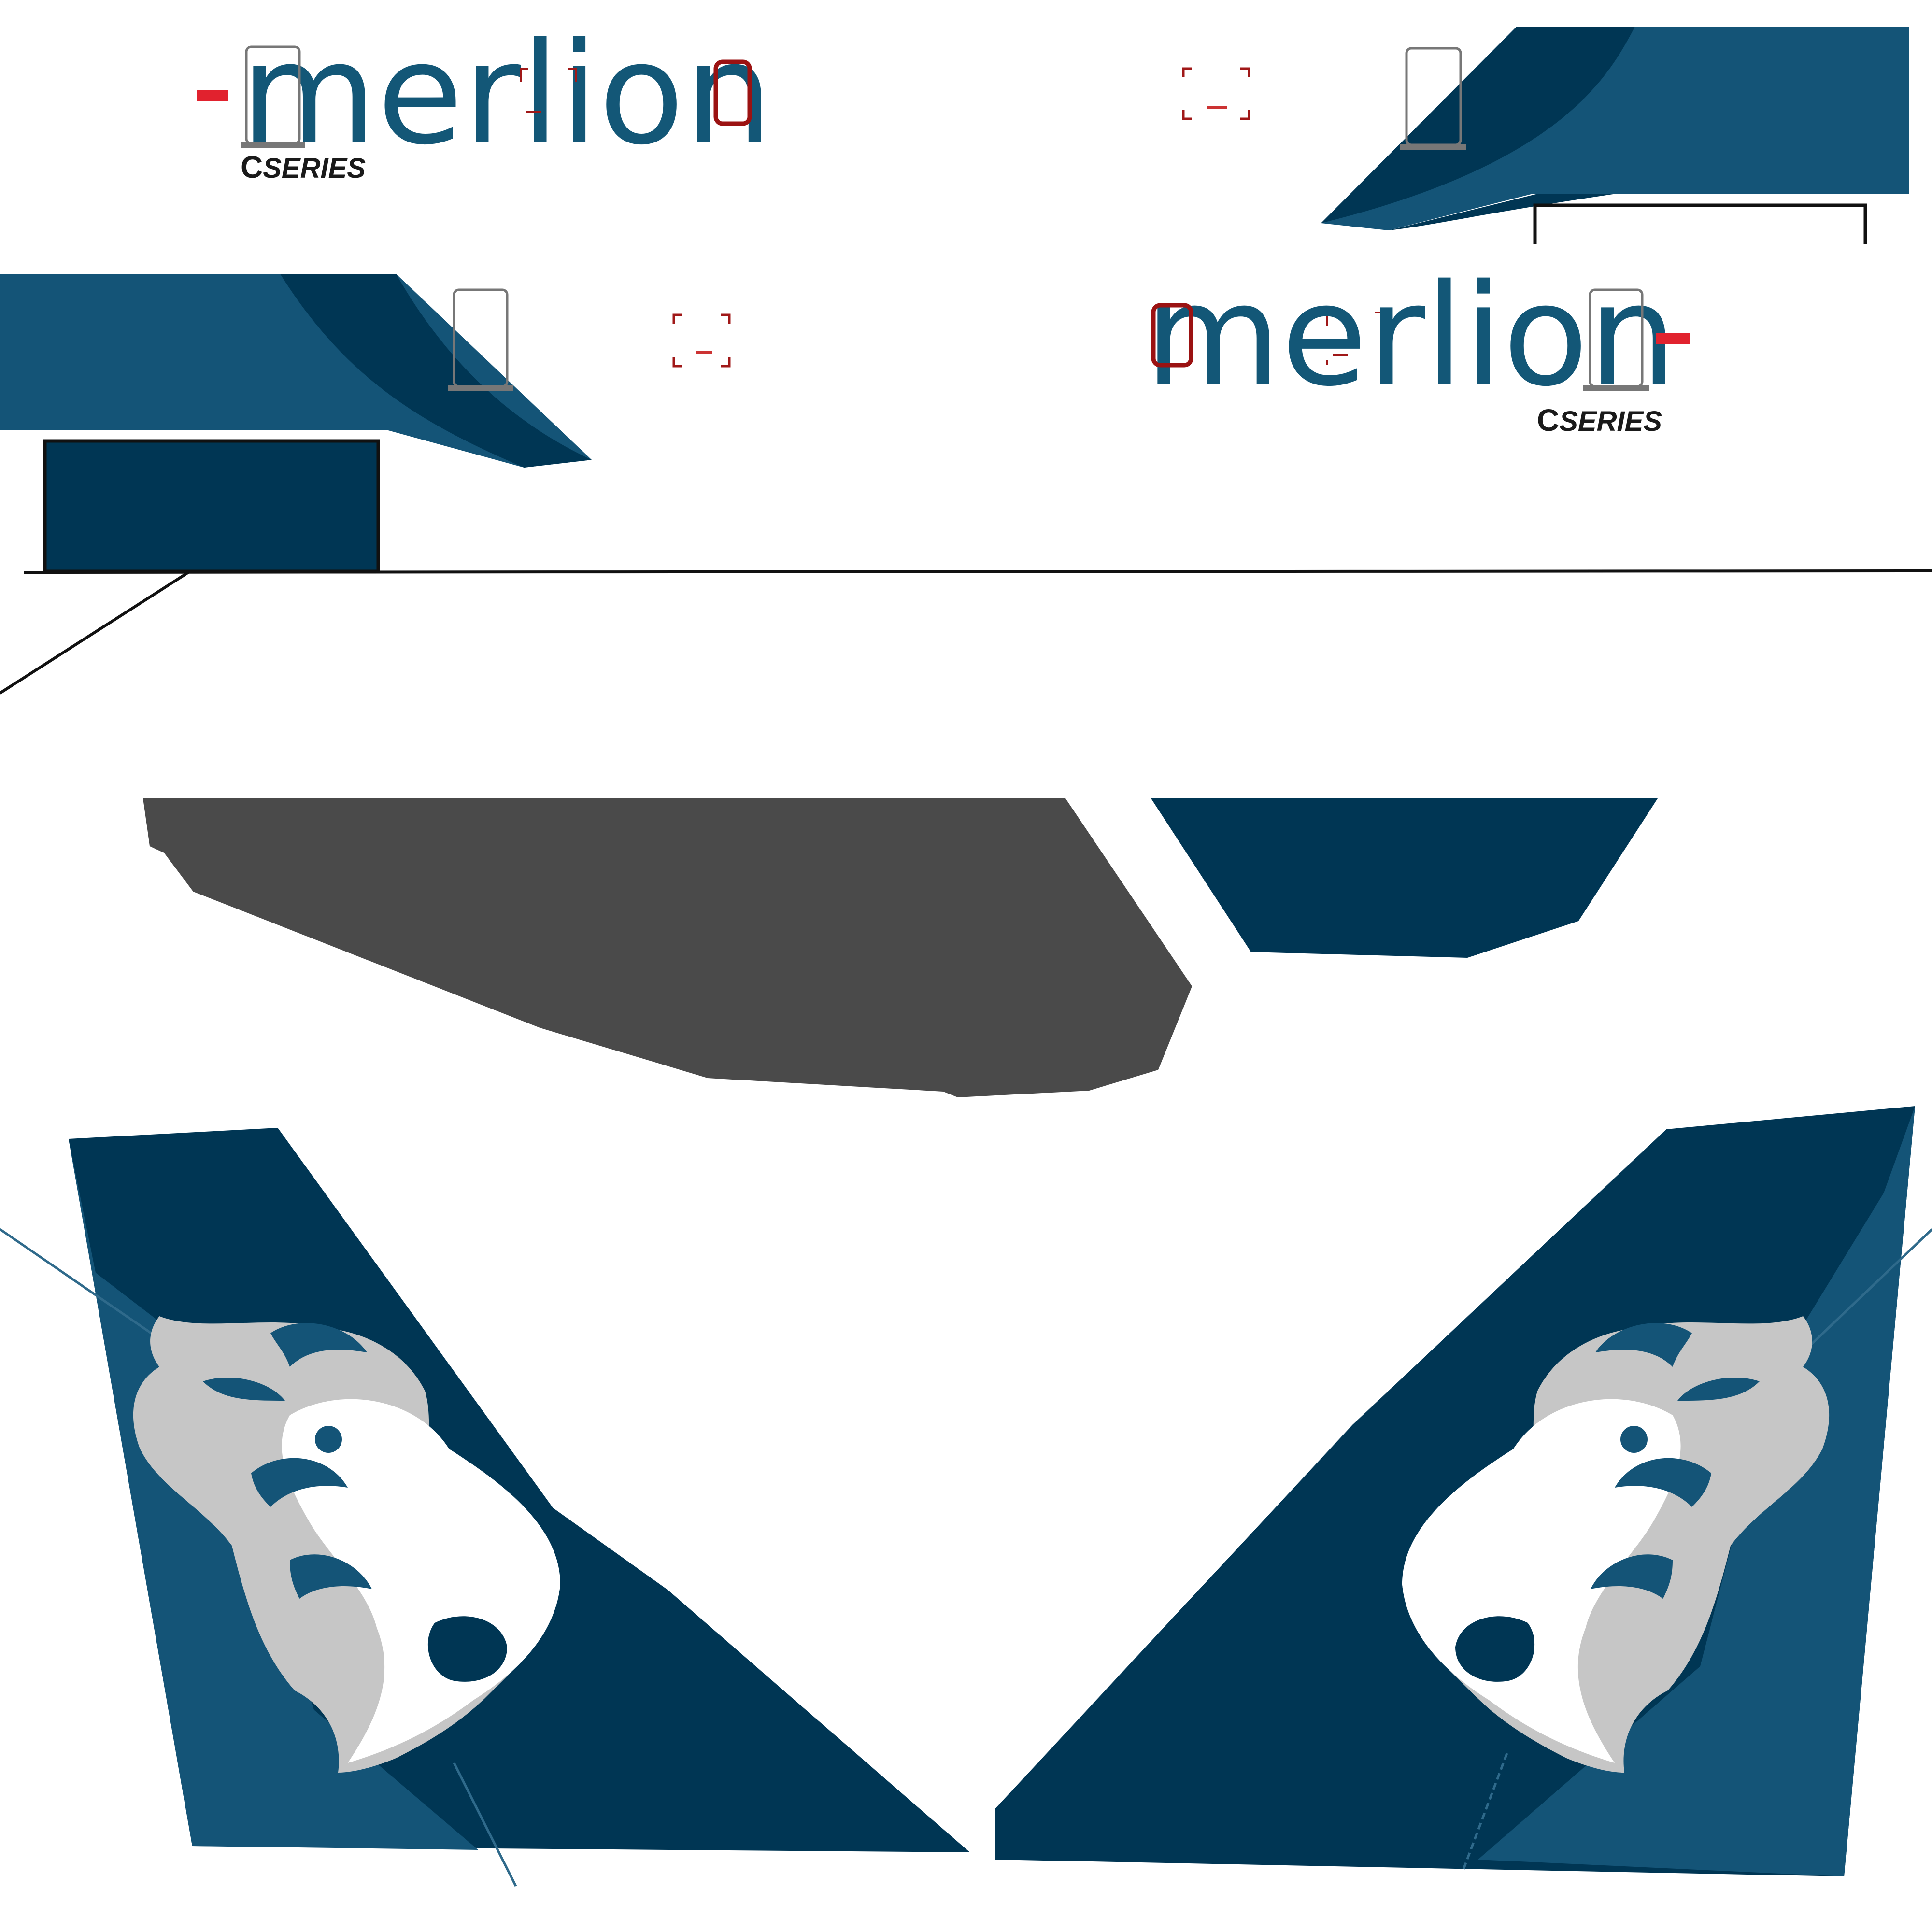  I want to click on red-accent-right, so click(1673, 338).